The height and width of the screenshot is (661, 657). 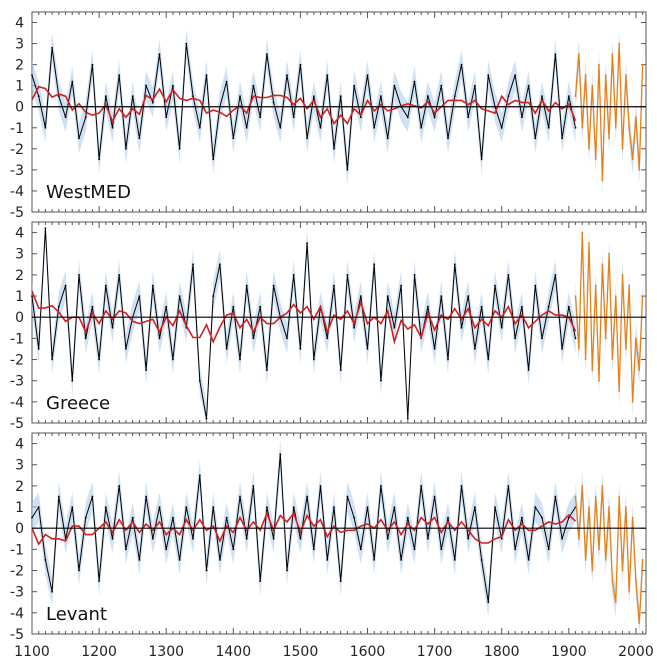 What do you see at coordinates (609, 112) in the screenshot?
I see `uncertainty-band` at bounding box center [609, 112].